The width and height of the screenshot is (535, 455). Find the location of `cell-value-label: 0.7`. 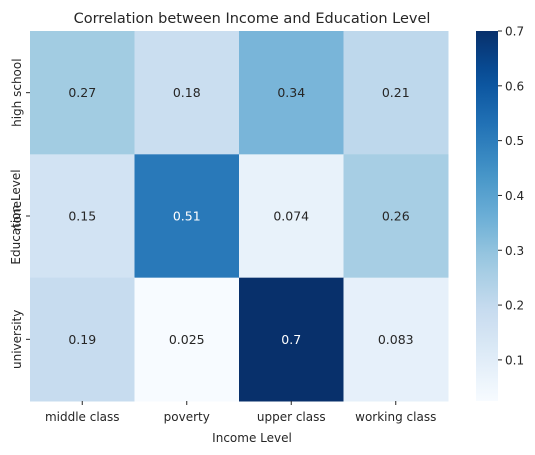

cell-value-label: 0.7 is located at coordinates (291, 339).